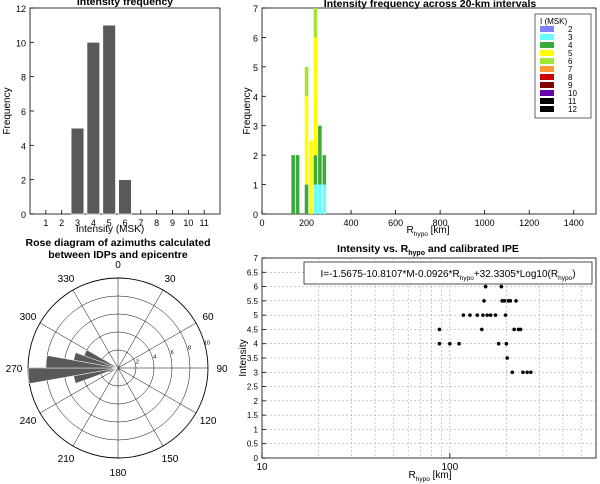 The image size is (600, 484). What do you see at coordinates (421, 219) in the screenshot?
I see `panel2-x-ticks: 0 200 400 600 800 1000 1200 1400` at bounding box center [421, 219].